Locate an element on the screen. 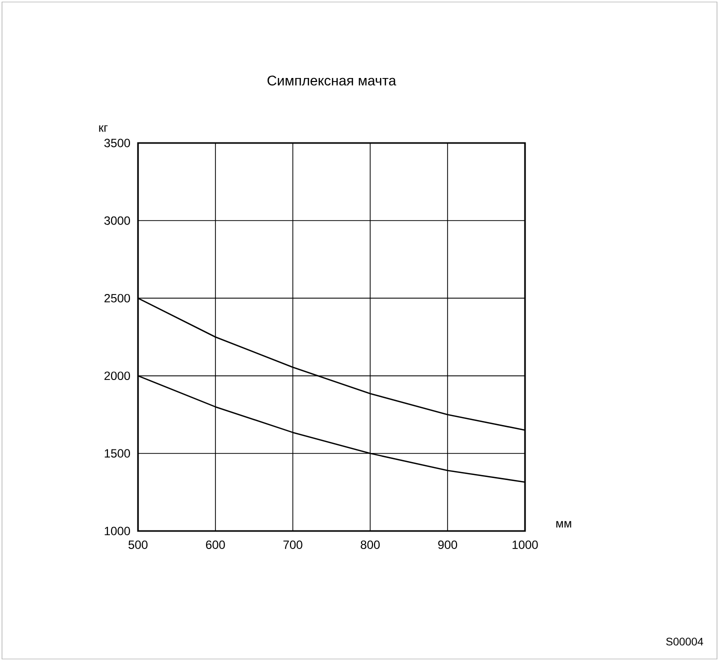 This screenshot has width=719, height=661. y-tick-label: 2500 is located at coordinates (117, 298).